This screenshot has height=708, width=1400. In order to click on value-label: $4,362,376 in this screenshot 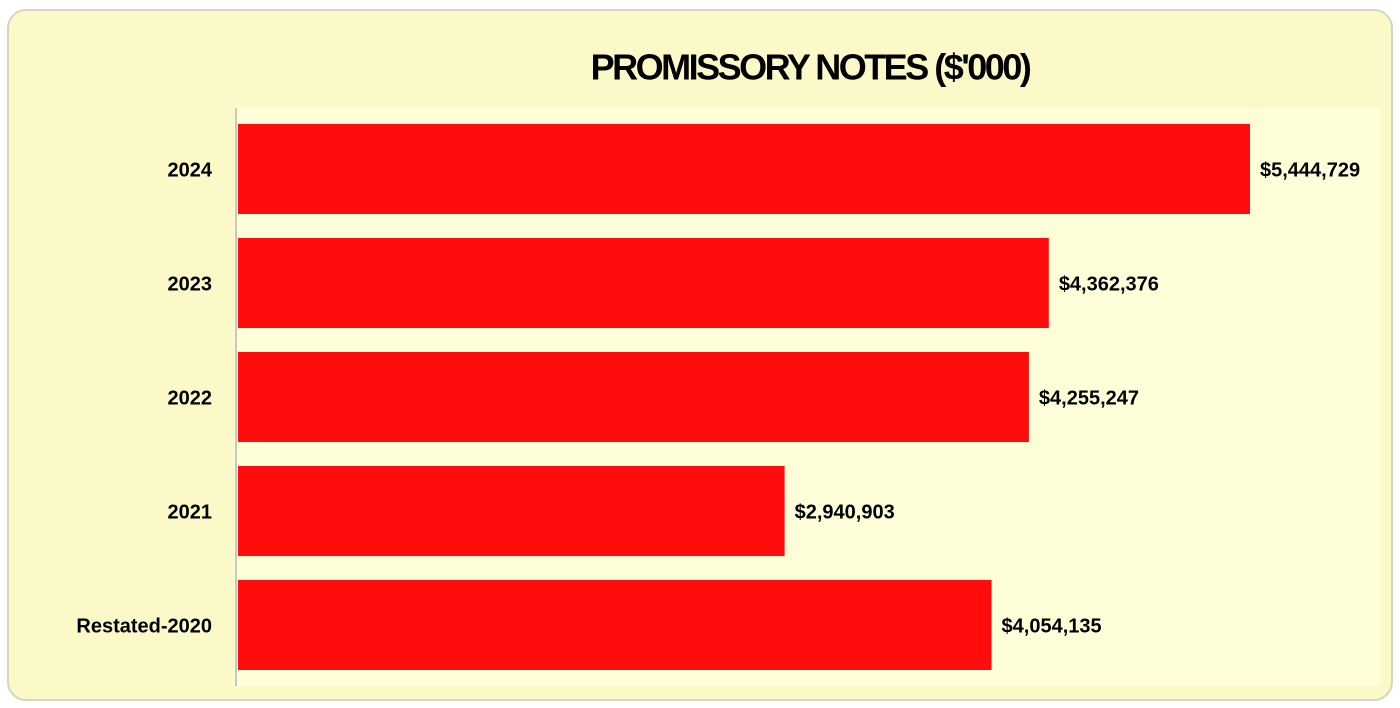, I will do `click(1109, 284)`.